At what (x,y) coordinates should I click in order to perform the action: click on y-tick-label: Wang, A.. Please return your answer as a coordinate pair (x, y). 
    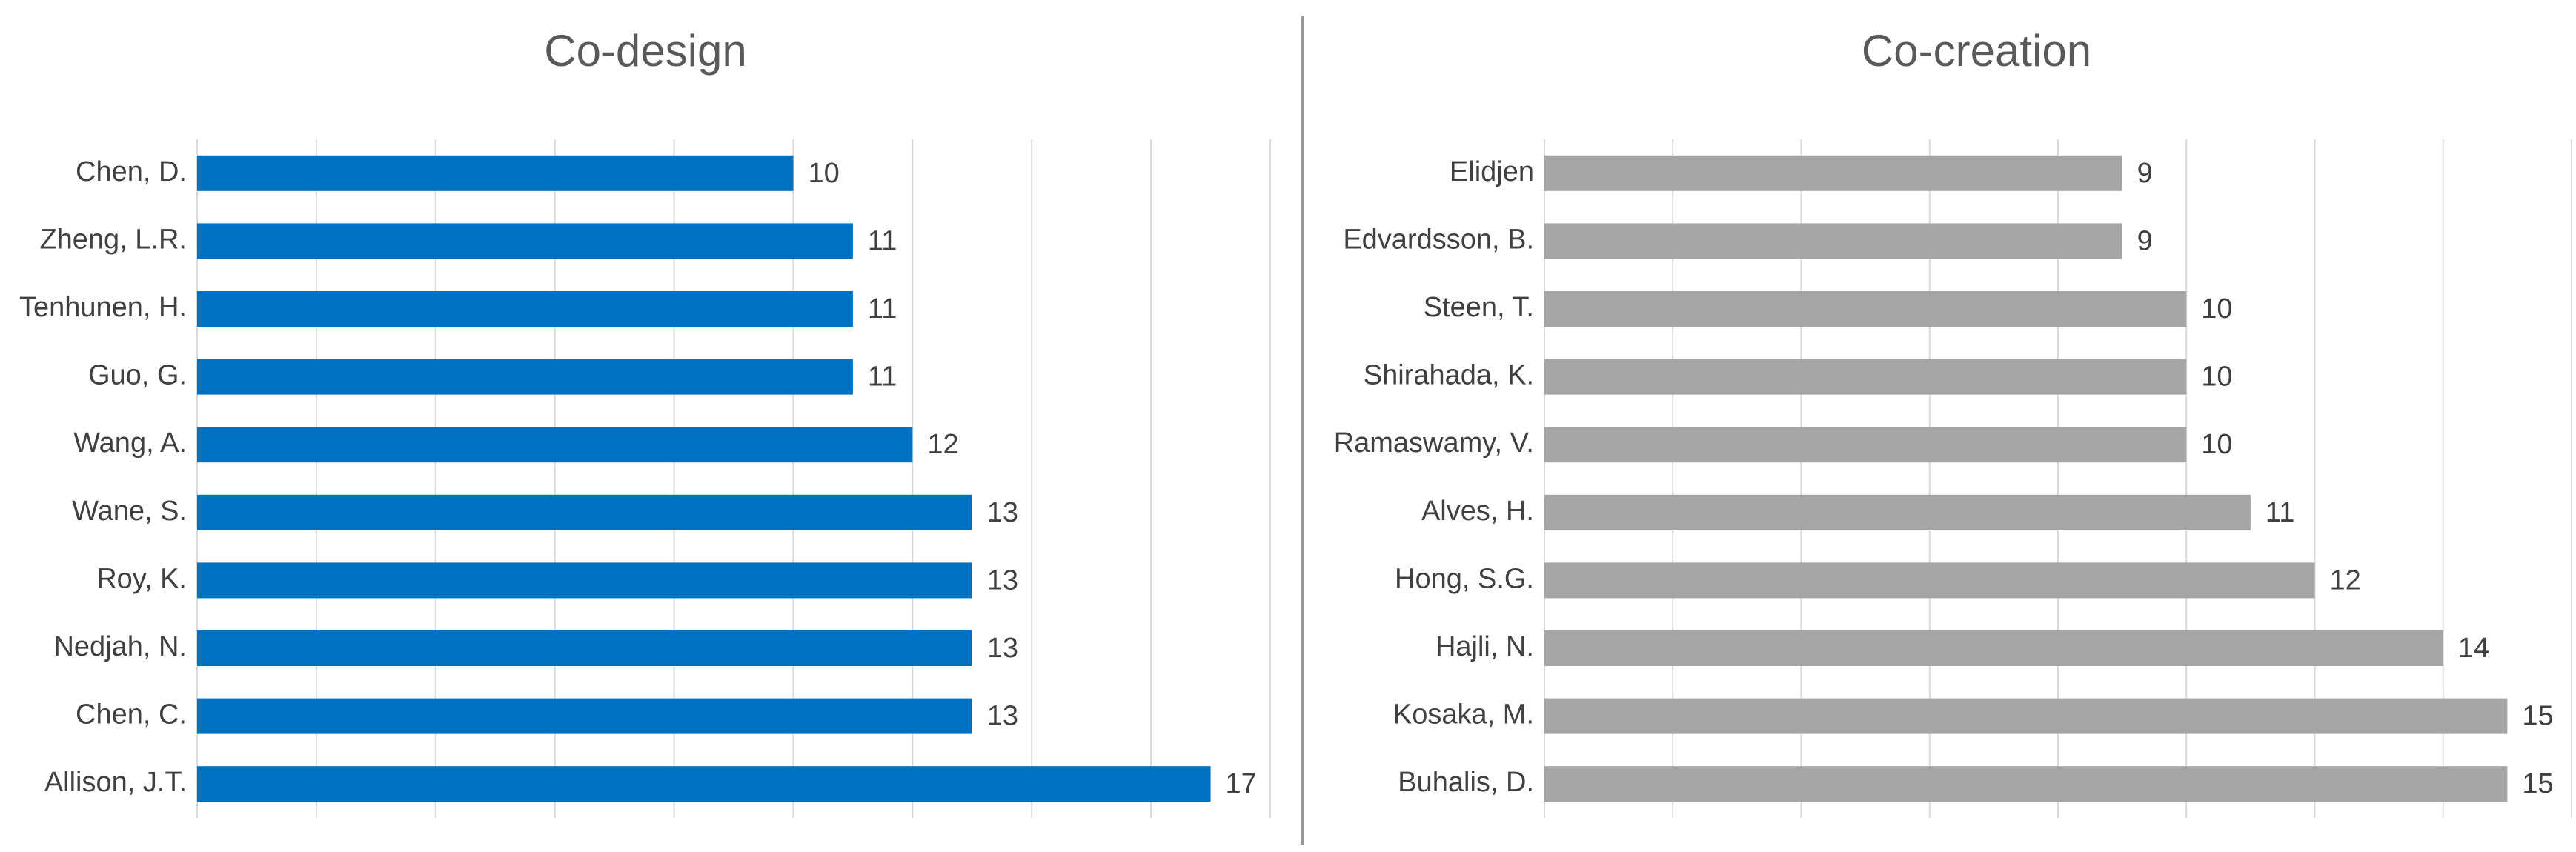
    Looking at the image, I should click on (130, 443).